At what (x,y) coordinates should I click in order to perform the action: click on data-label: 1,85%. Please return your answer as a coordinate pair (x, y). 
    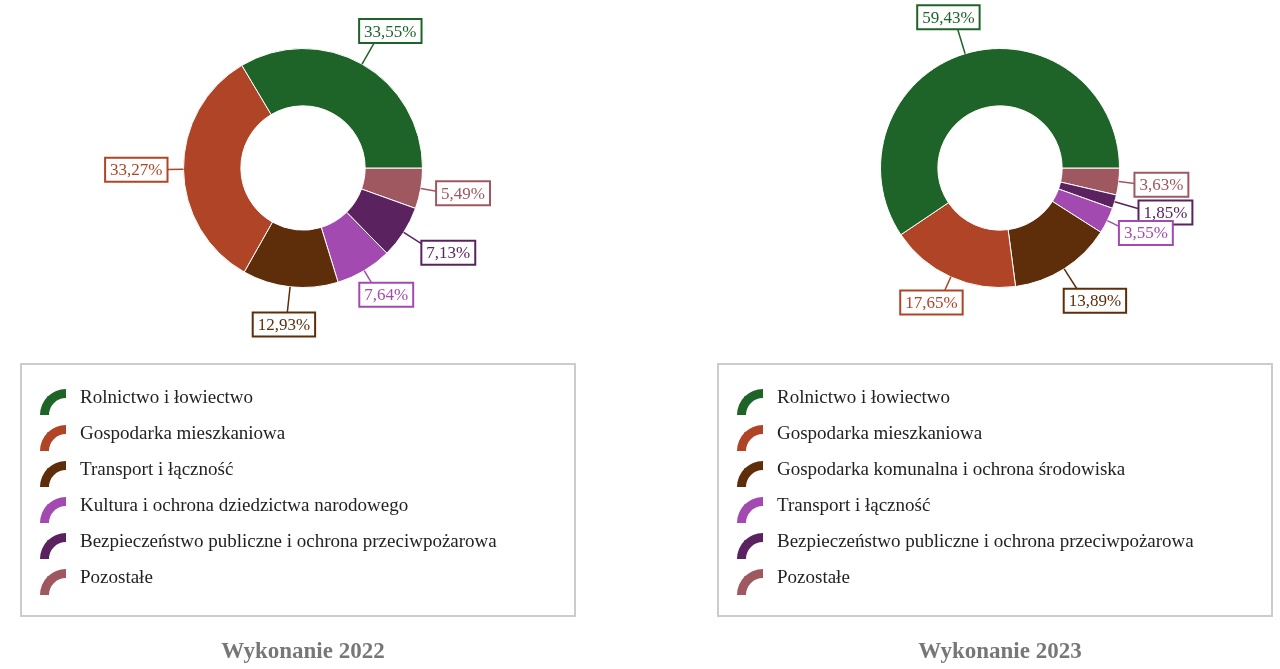
    Looking at the image, I should click on (1165, 212).